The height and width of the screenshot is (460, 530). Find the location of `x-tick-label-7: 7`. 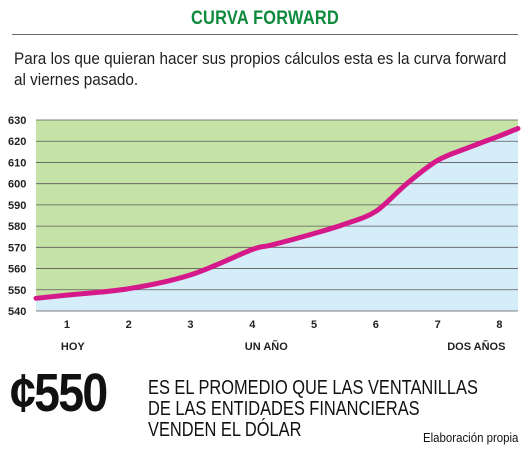

x-tick-label-7: 7 is located at coordinates (438, 325).